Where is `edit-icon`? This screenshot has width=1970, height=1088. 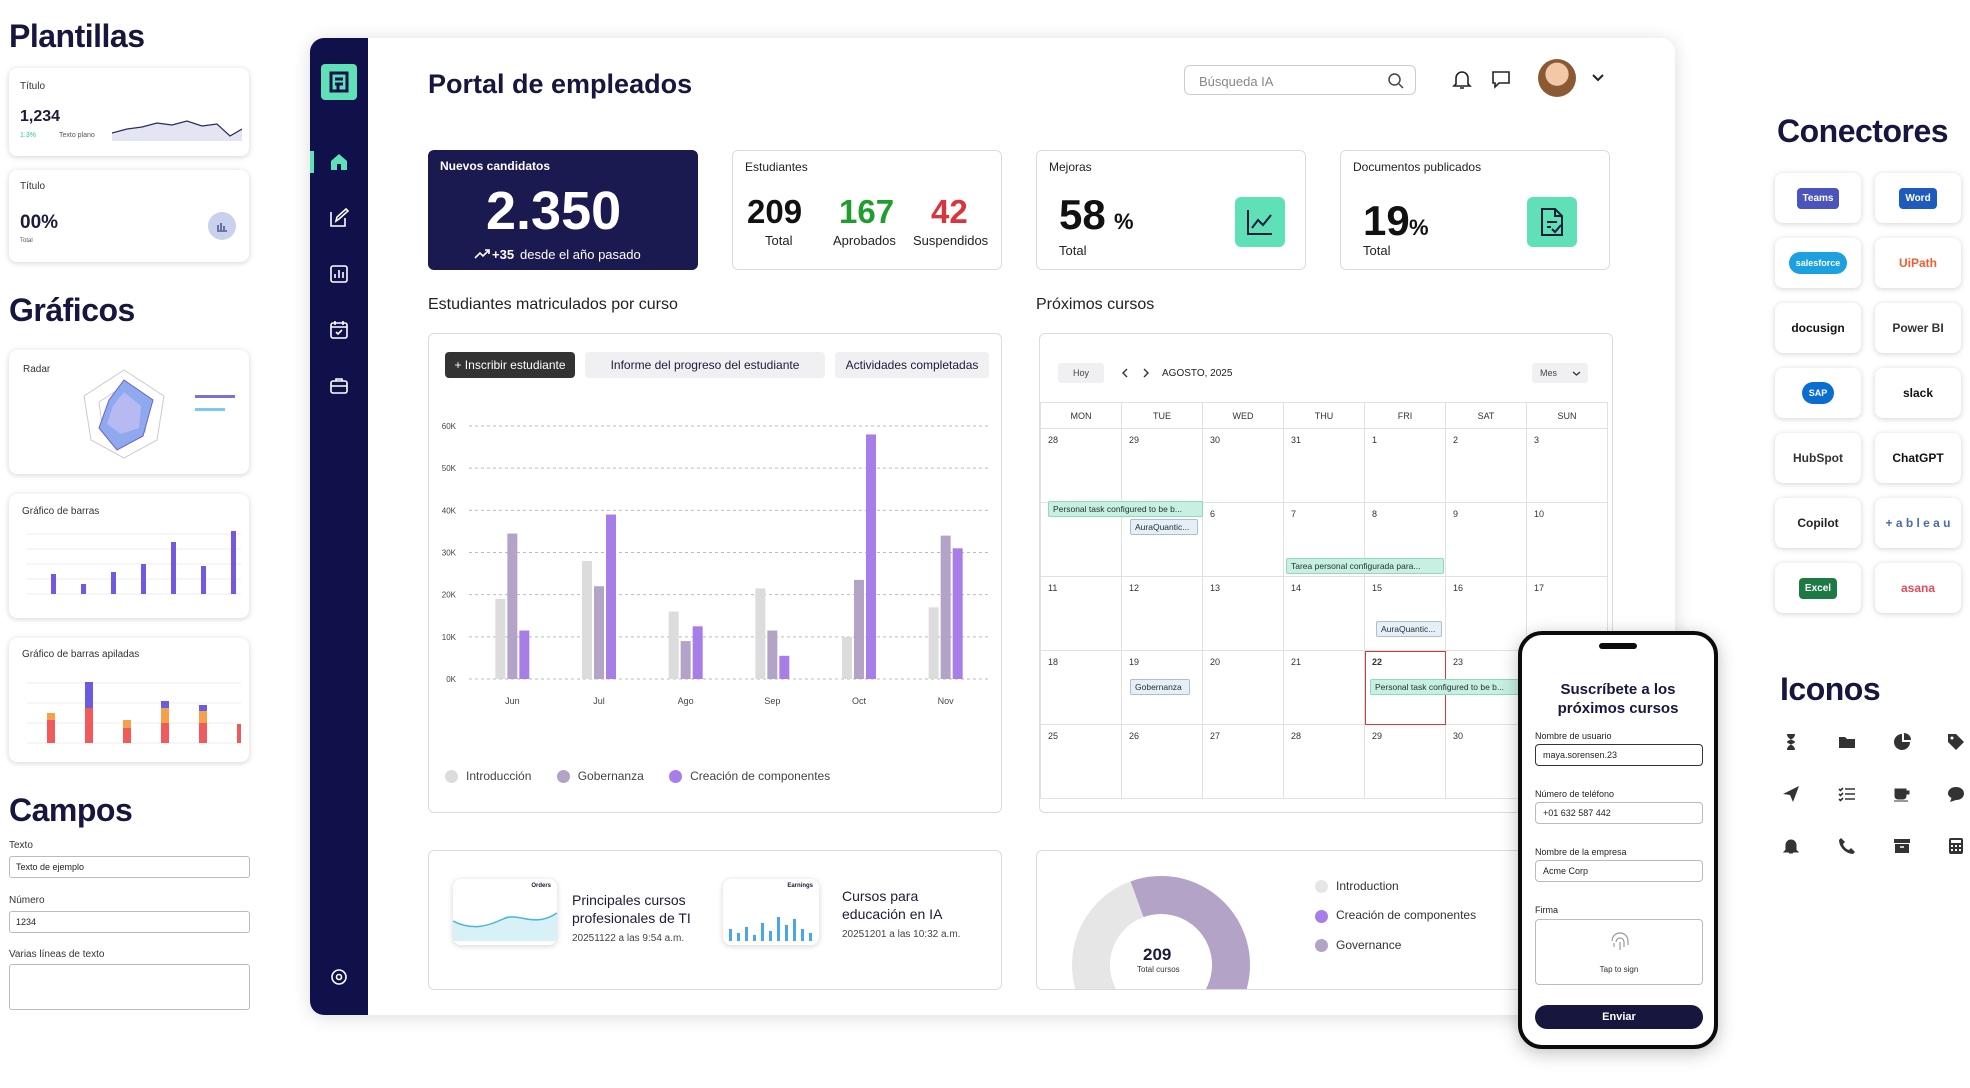
edit-icon is located at coordinates (339, 218).